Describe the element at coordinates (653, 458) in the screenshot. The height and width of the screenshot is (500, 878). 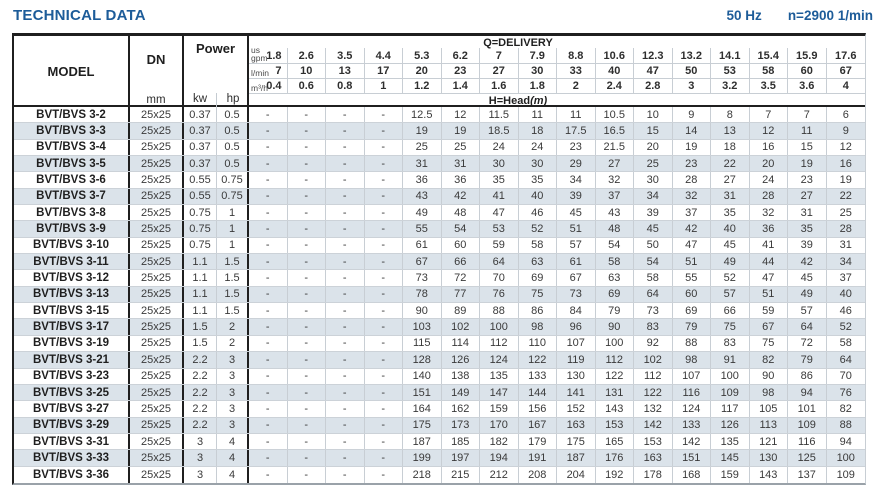
I see `head-value-cell: 163` at that location.